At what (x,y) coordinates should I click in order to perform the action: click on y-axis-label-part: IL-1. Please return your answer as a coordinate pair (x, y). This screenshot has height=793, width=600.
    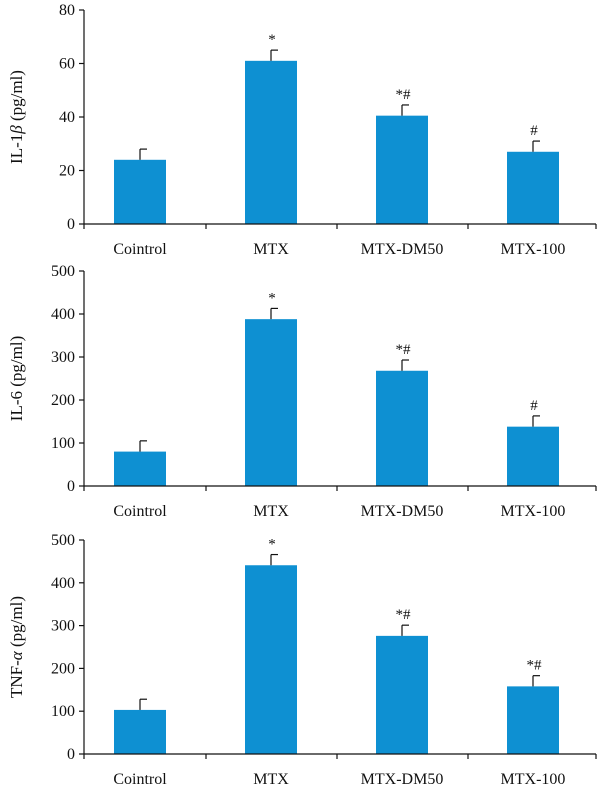
    Looking at the image, I should click on (16, 149).